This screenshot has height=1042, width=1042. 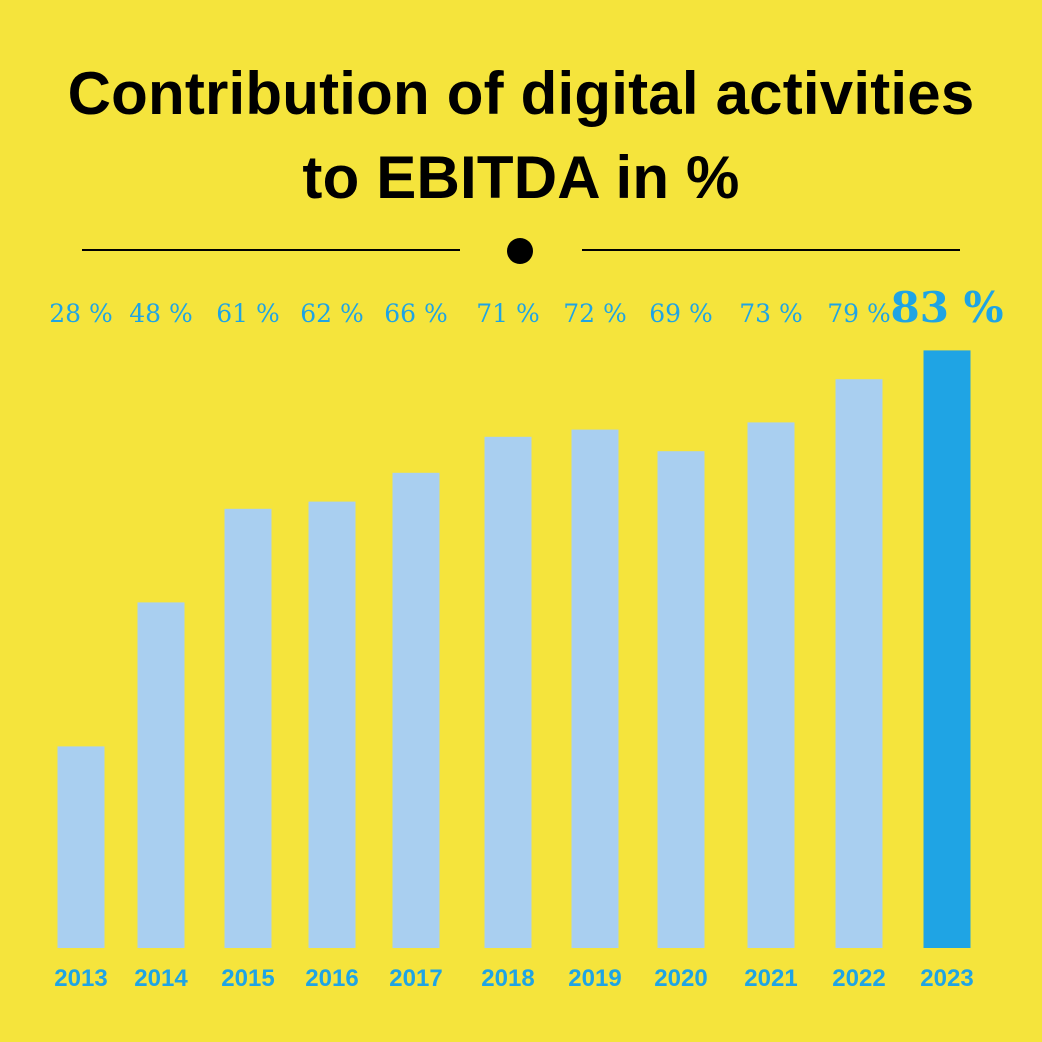 What do you see at coordinates (416, 710) in the screenshot?
I see `bar-2017` at bounding box center [416, 710].